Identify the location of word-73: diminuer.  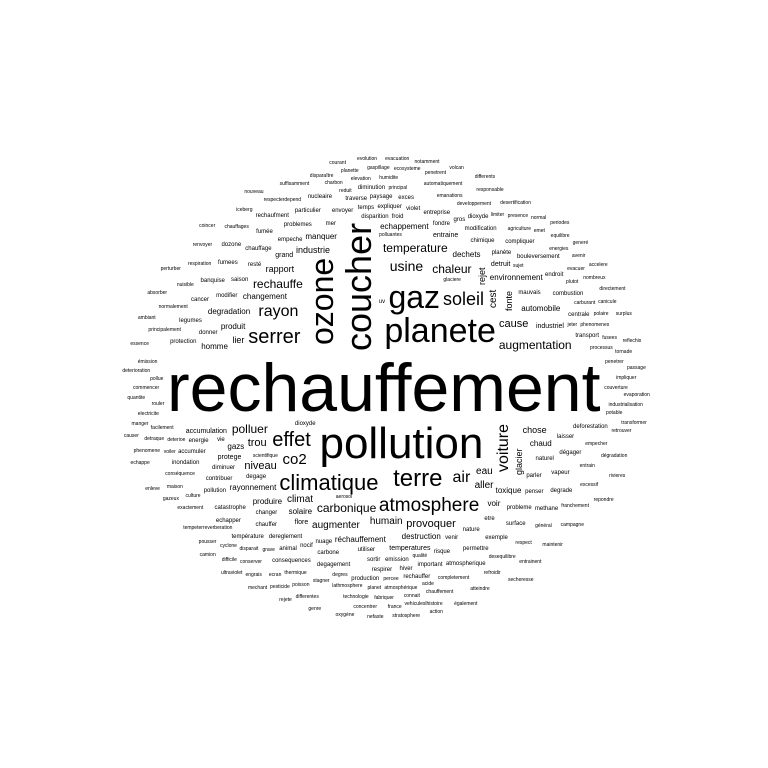
(224, 468).